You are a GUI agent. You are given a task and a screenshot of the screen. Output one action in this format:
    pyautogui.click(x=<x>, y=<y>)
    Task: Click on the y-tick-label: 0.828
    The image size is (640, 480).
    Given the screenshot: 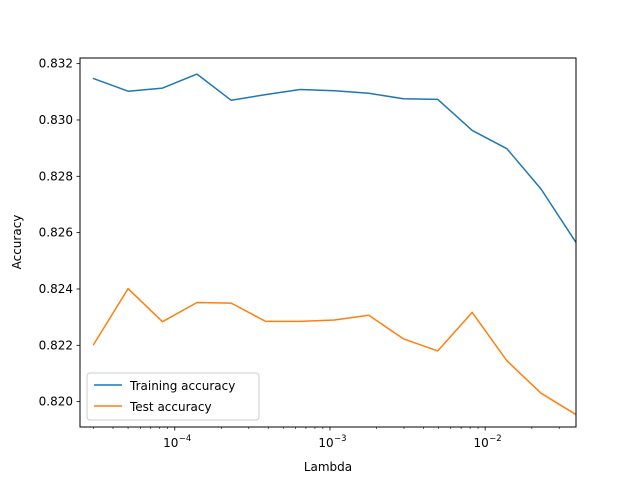 What is the action you would take?
    pyautogui.click(x=56, y=176)
    